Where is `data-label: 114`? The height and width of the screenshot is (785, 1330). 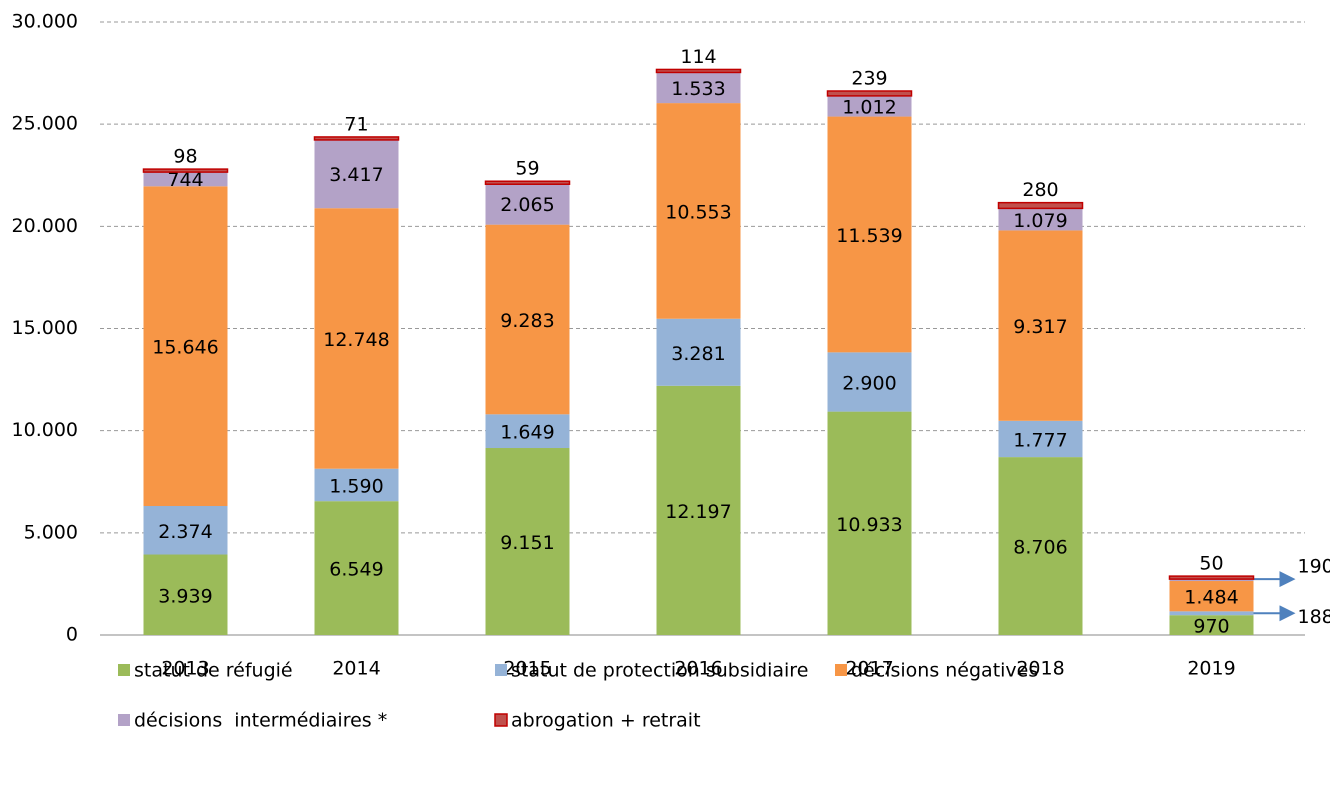 data-label: 114 is located at coordinates (698, 57).